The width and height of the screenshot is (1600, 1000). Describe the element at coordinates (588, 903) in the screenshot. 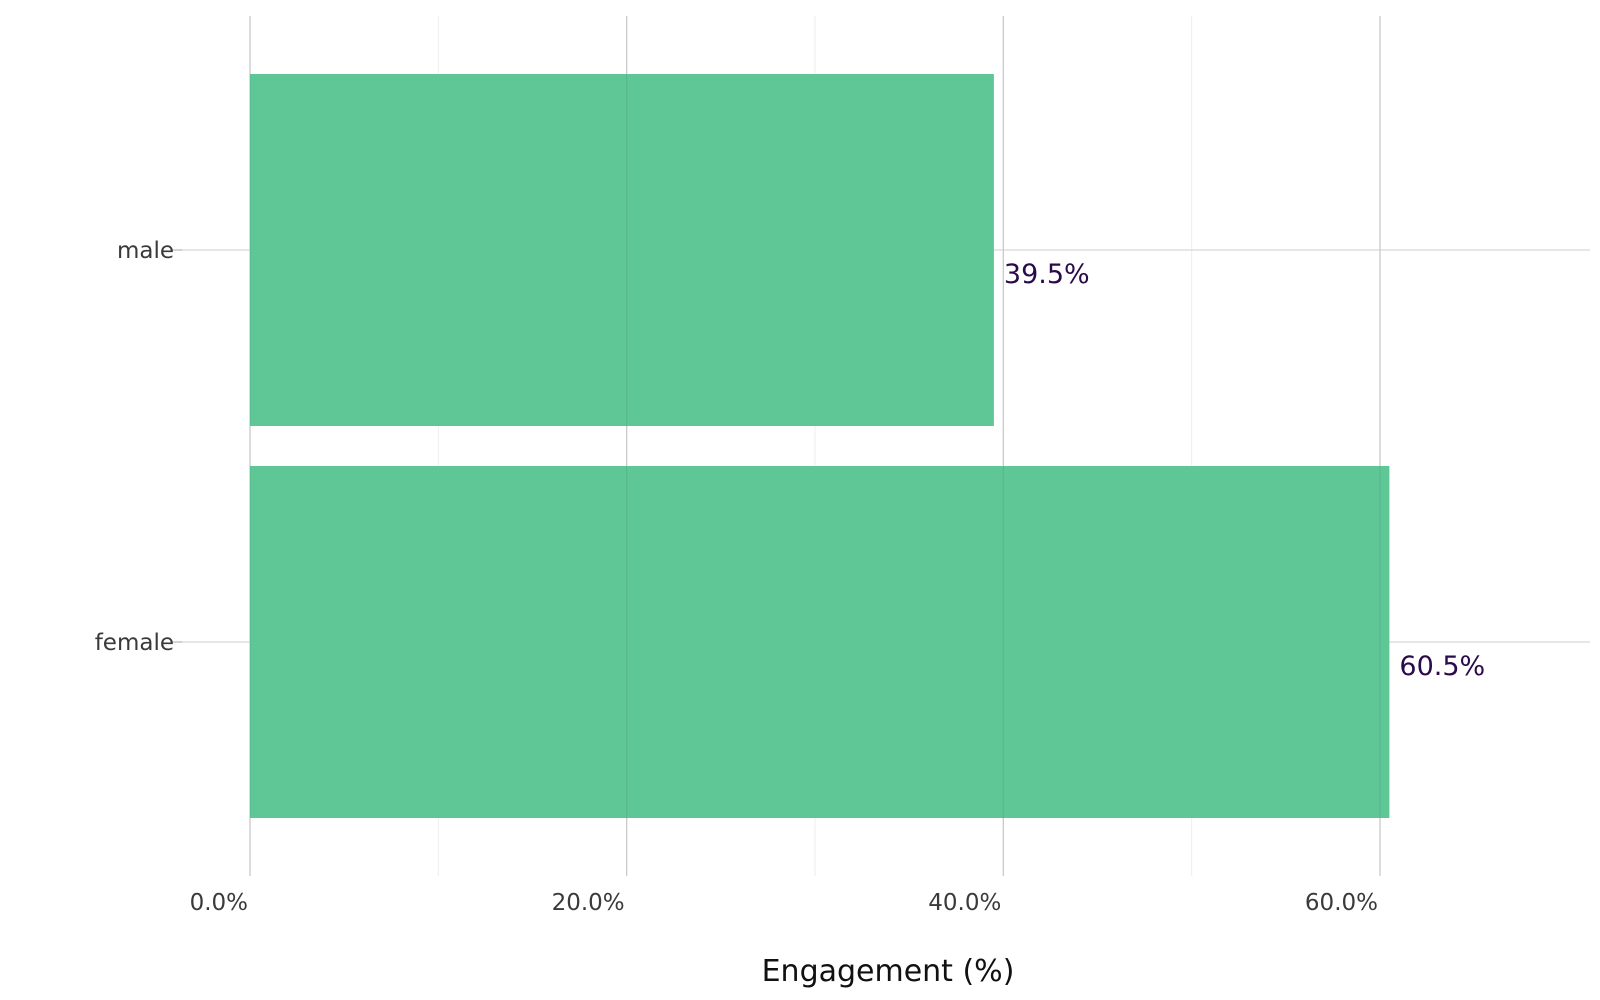

I see `x-tick-label: 20.0%` at that location.